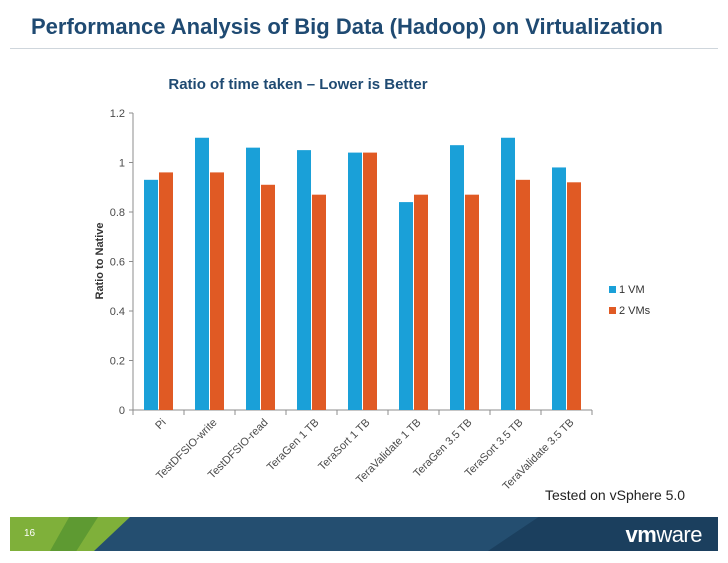  What do you see at coordinates (117, 263) in the screenshot?
I see `y-tick-label: 0.6` at bounding box center [117, 263].